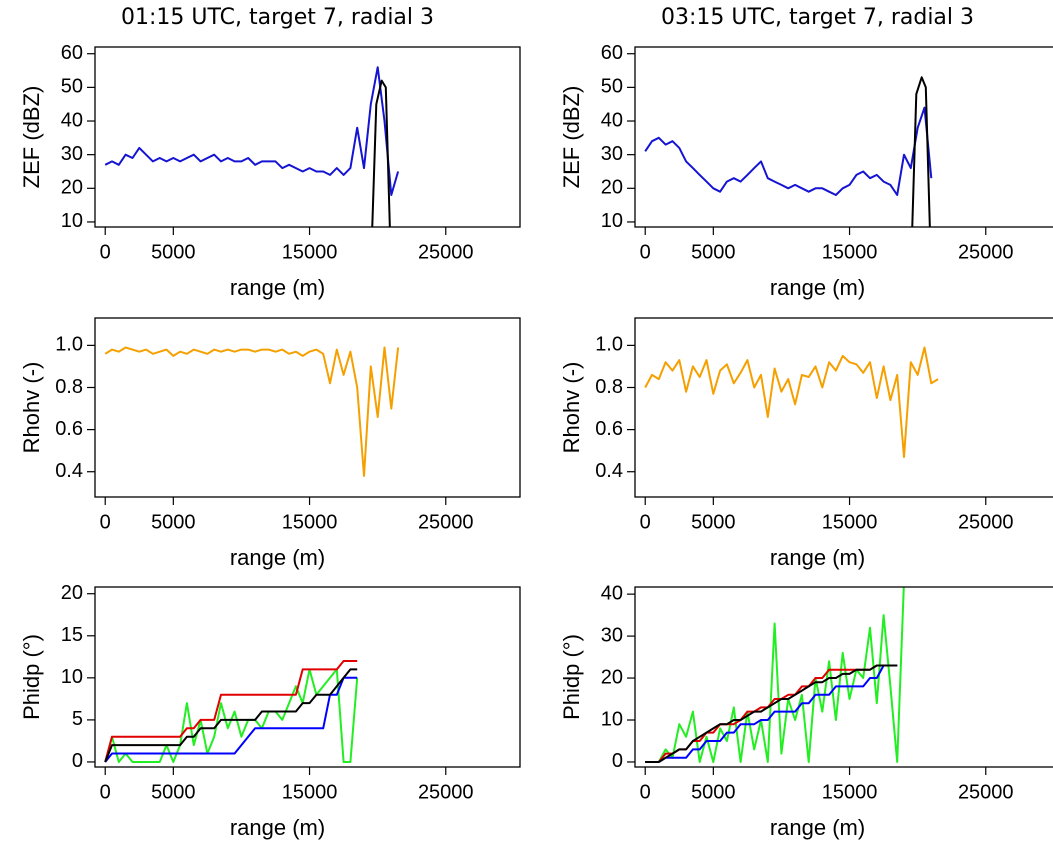  Describe the element at coordinates (77, 719) in the screenshot. I see `y-tick-label: 5` at that location.